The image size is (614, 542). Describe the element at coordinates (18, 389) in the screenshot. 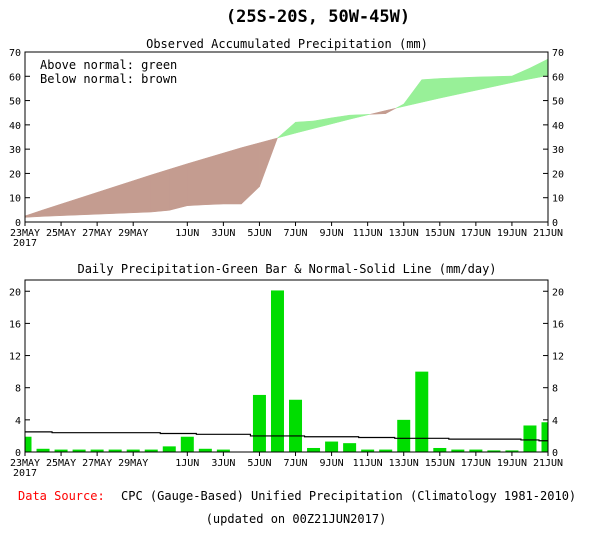

I see `y-tick-label-left: 8` at that location.